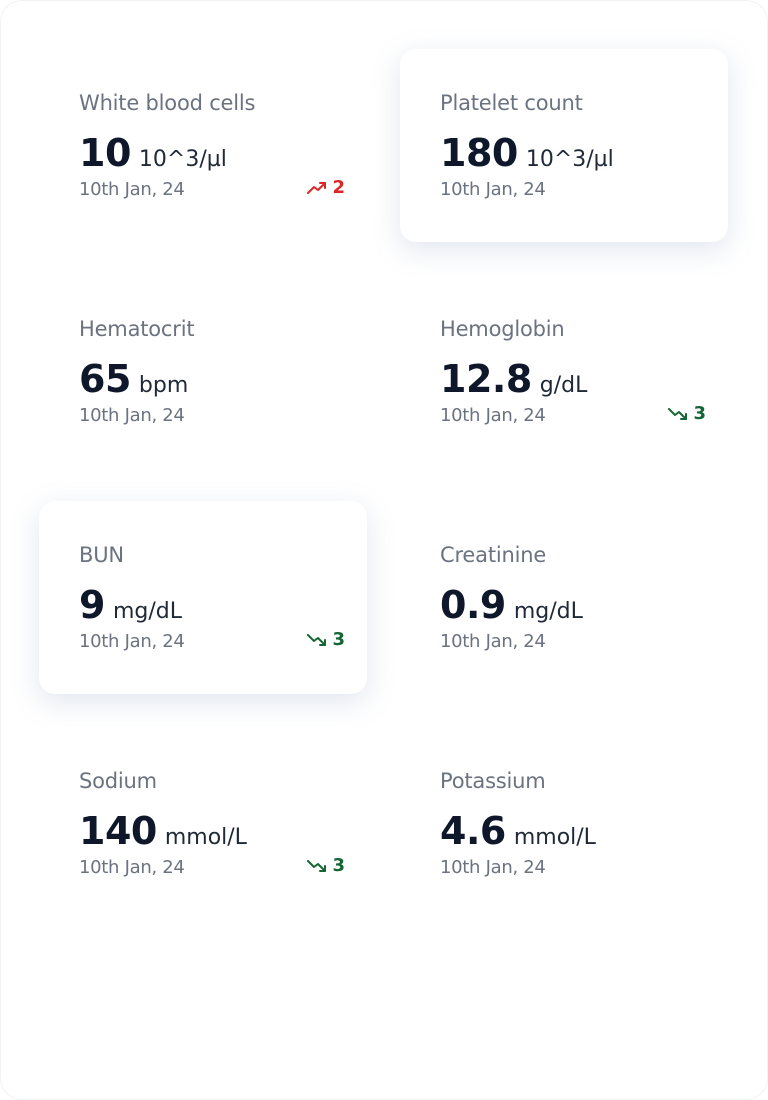  What do you see at coordinates (479, 153) in the screenshot?
I see `result-value: 180` at bounding box center [479, 153].